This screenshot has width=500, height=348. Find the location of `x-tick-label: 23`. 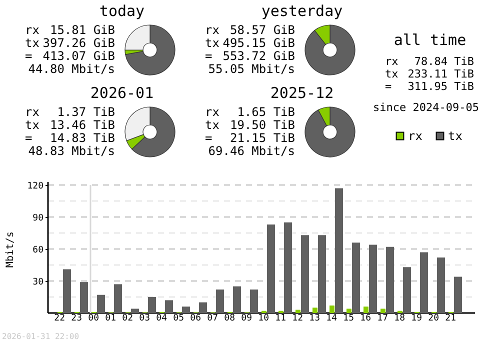

x-tick-label: 23 is located at coordinates (76, 319).